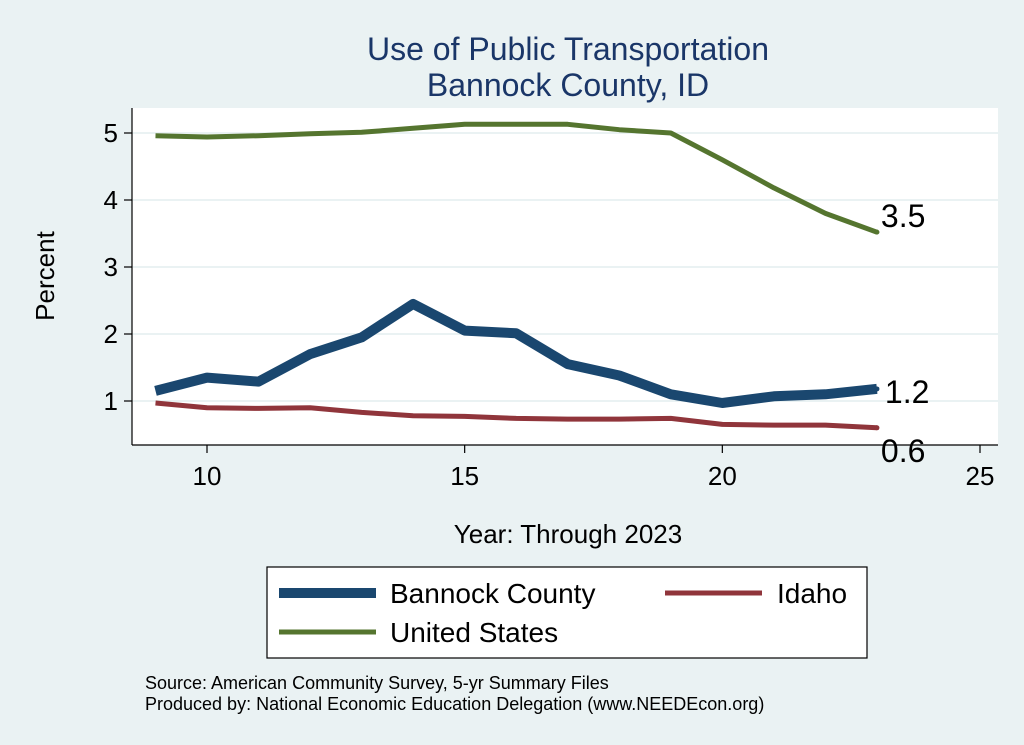 This screenshot has width=1024, height=745. What do you see at coordinates (207, 476) in the screenshot?
I see `x-tick-label-10: 10` at bounding box center [207, 476].